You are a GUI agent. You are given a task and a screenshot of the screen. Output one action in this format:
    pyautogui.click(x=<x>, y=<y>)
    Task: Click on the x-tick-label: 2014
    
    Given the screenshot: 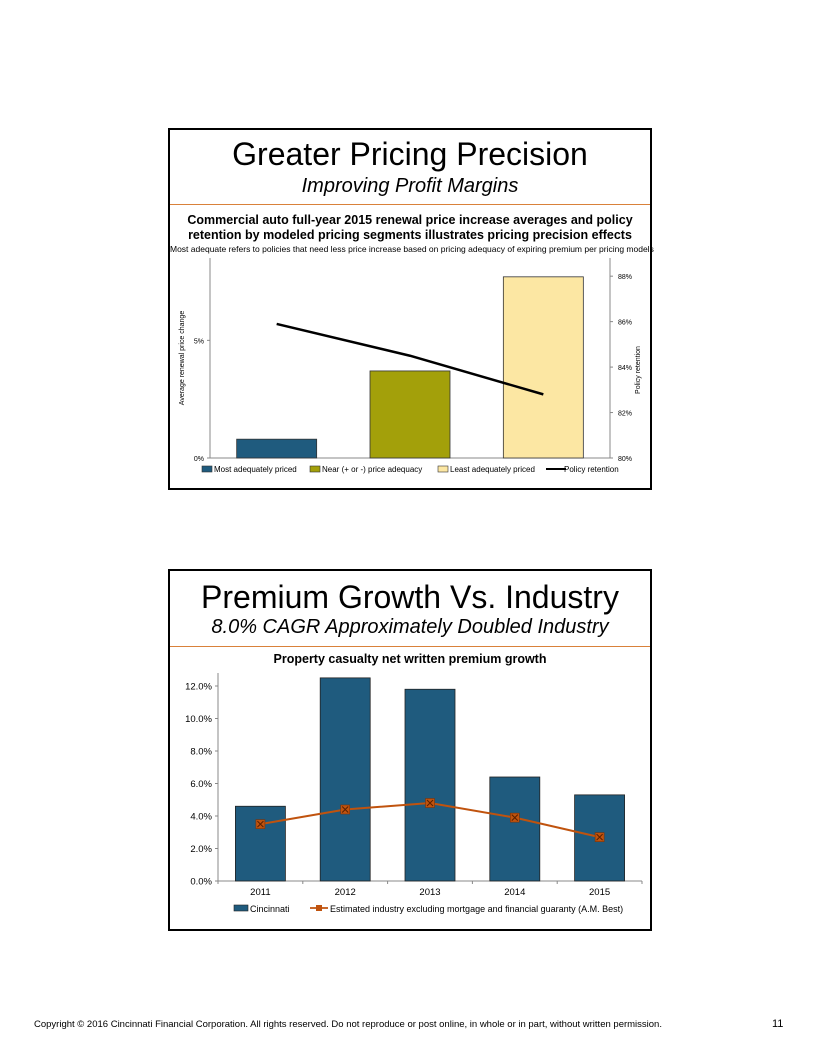 What is the action you would take?
    pyautogui.click(x=514, y=892)
    